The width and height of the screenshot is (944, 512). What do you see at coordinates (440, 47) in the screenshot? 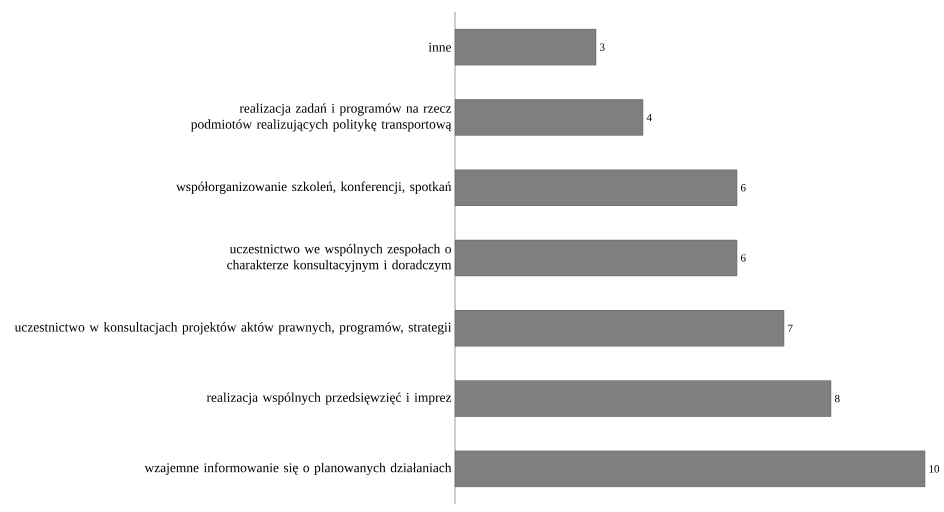
I see `y-tick-label: inne` at bounding box center [440, 47].